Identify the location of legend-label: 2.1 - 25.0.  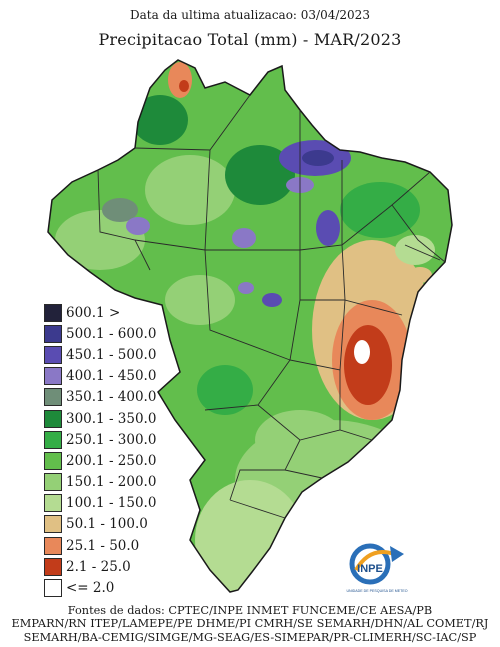
(98, 566).